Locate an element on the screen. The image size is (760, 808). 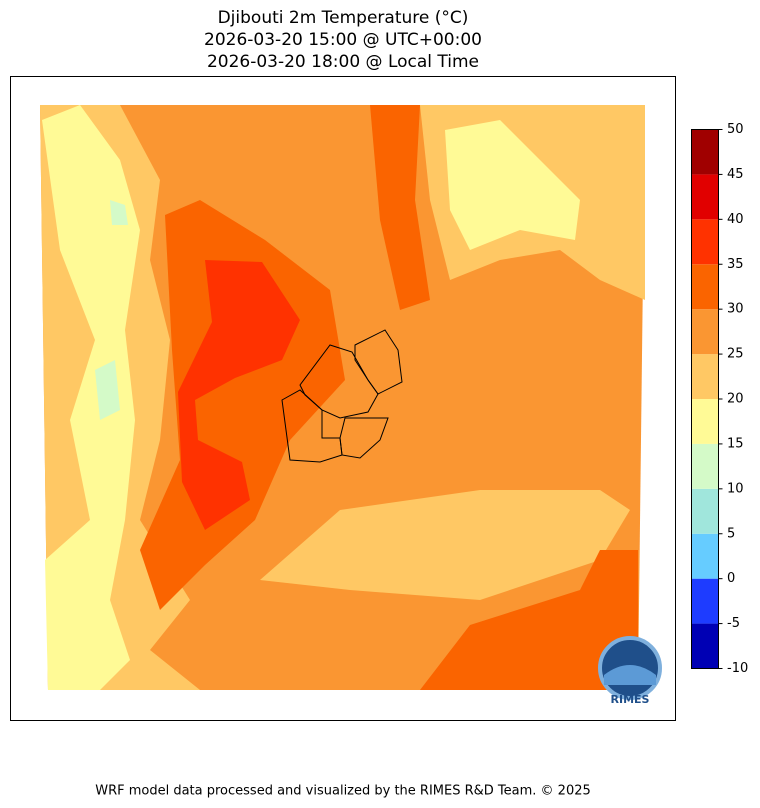
country-border is located at coordinates (342, 396).